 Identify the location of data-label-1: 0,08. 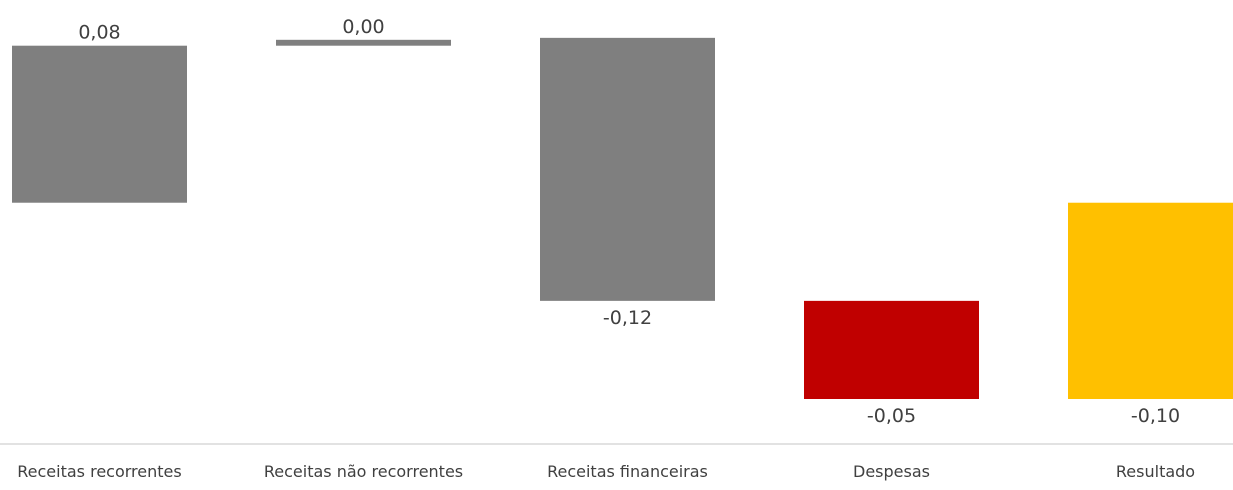
(99, 33).